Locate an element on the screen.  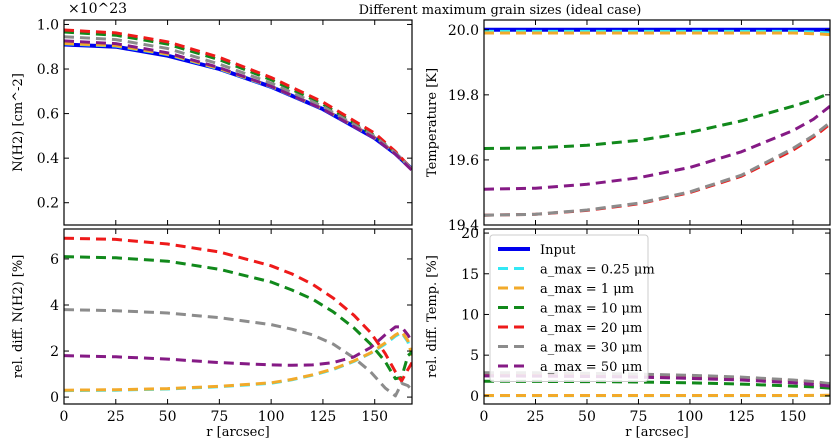
y-tick-label: 6 is located at coordinates (54, 260).